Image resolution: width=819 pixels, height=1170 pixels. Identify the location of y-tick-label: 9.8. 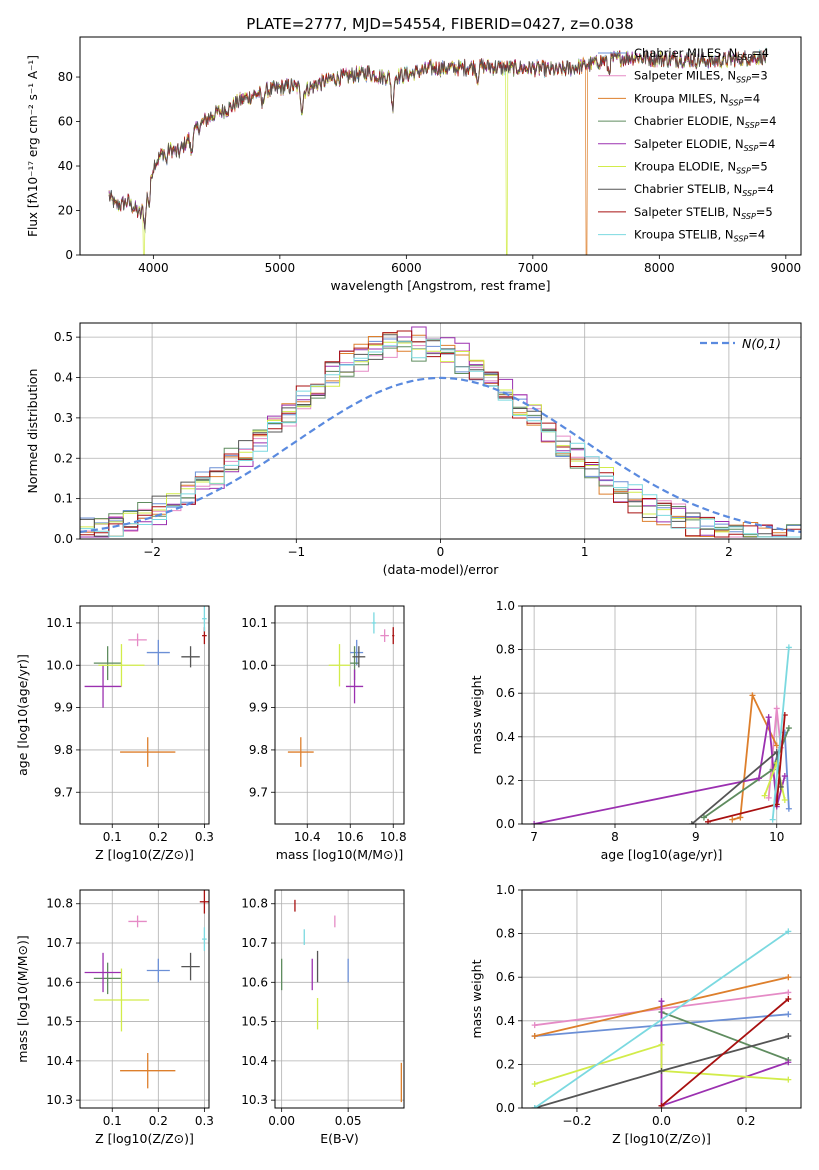
(63, 750).